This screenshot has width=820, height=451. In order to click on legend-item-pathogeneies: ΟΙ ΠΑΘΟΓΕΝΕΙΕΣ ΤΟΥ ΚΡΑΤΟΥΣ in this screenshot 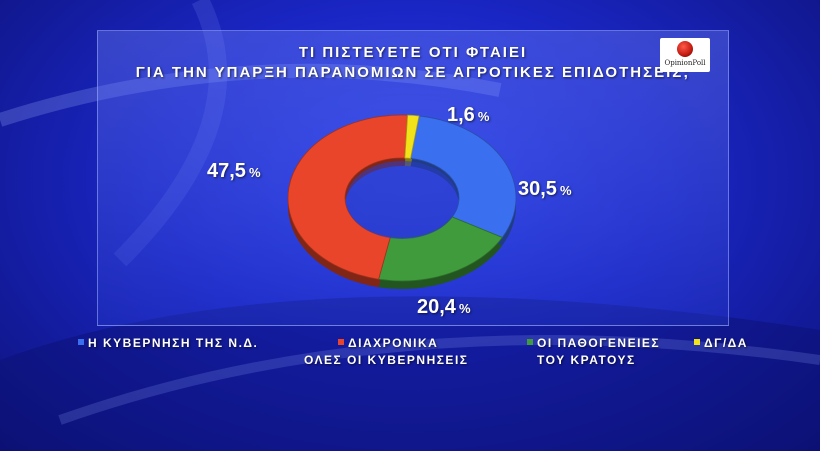, I will do `click(593, 352)`.